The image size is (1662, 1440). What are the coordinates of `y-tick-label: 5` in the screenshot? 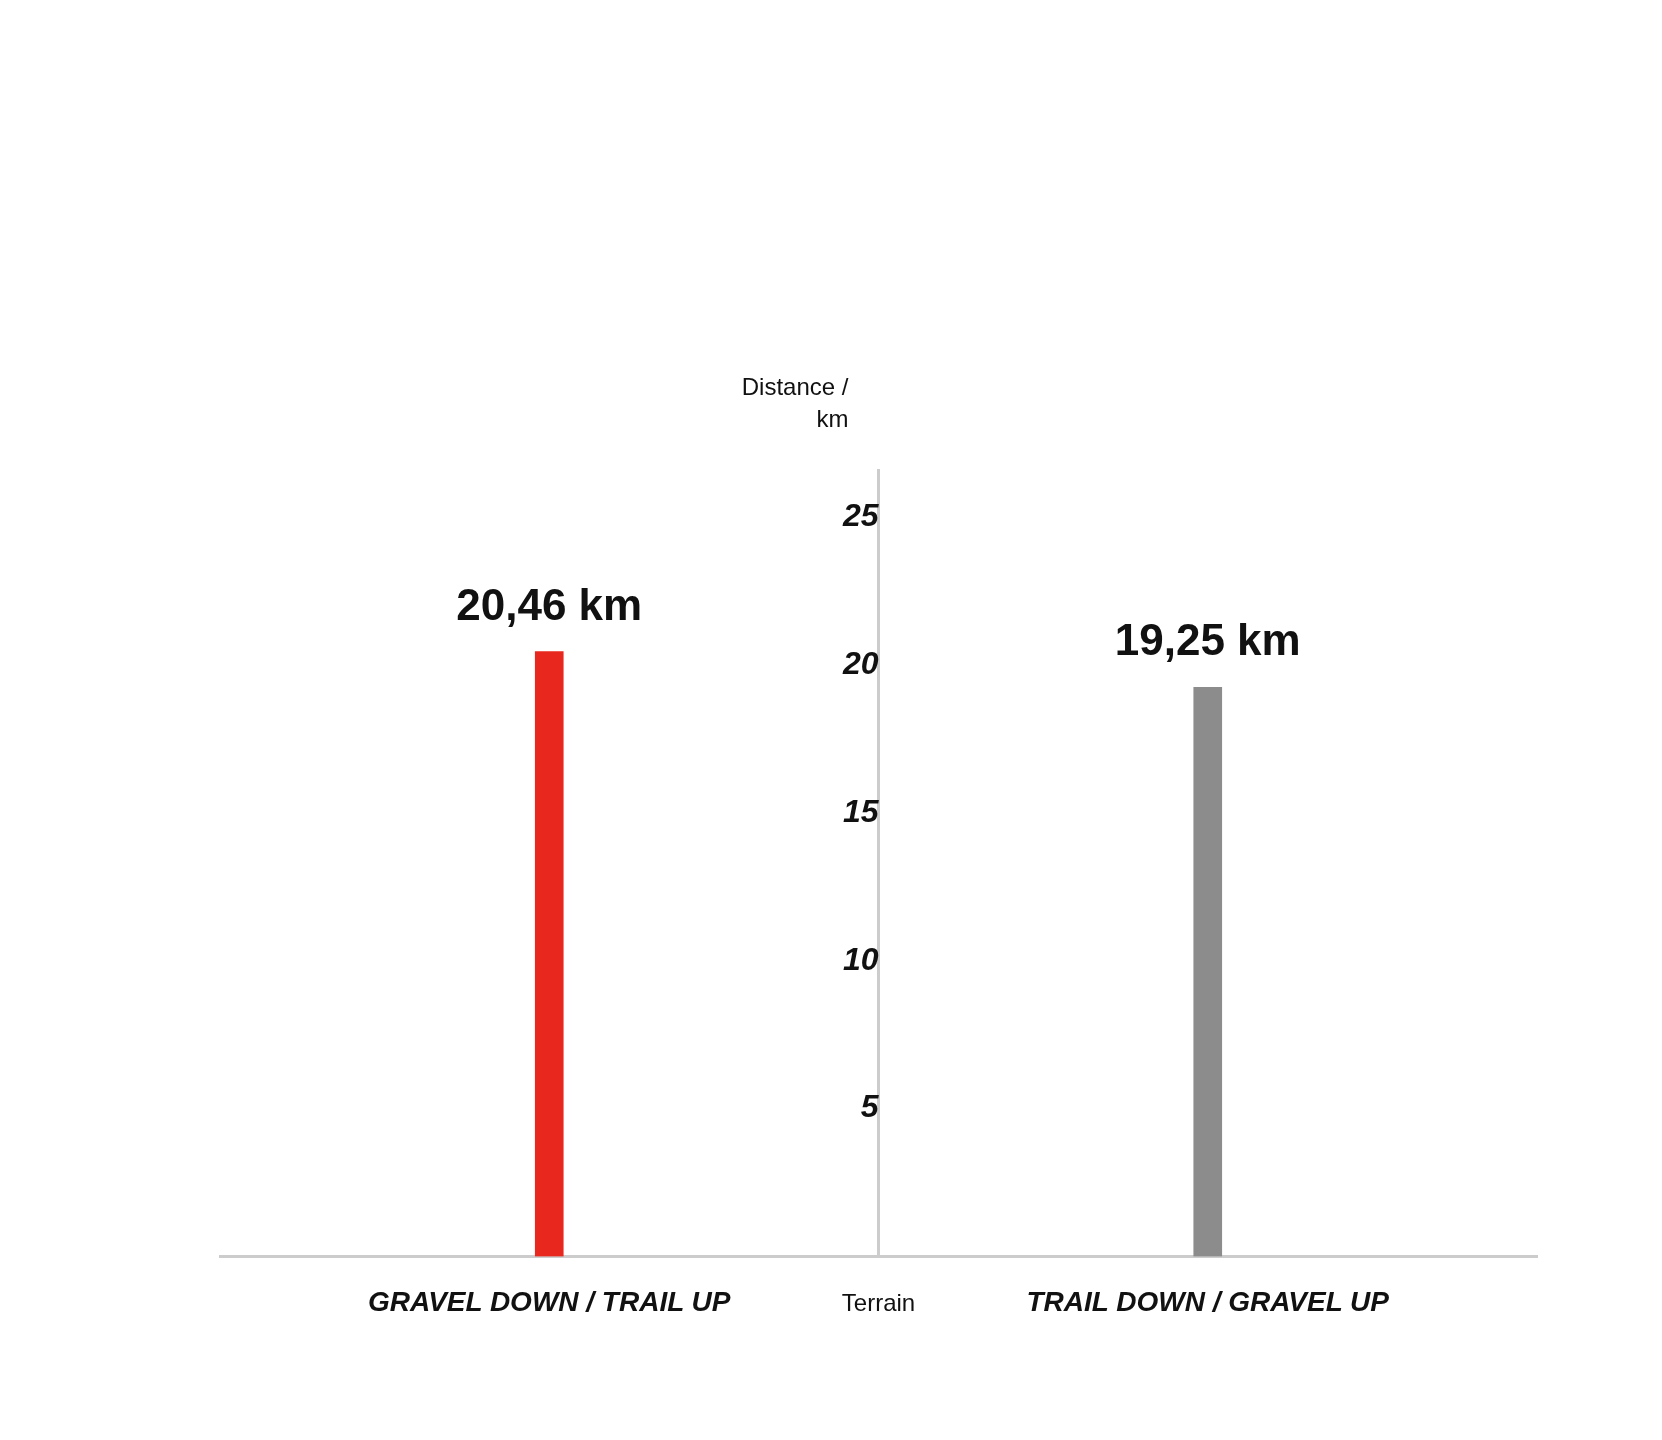 It's located at (870, 1106).